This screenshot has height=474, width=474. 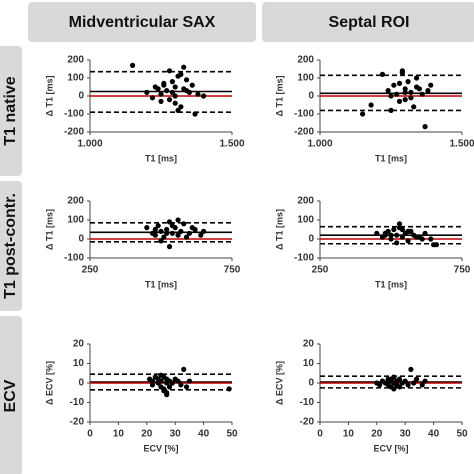 What do you see at coordinates (49, 383) in the screenshot?
I see `y-axis-title: Δ ECV [%]` at bounding box center [49, 383].